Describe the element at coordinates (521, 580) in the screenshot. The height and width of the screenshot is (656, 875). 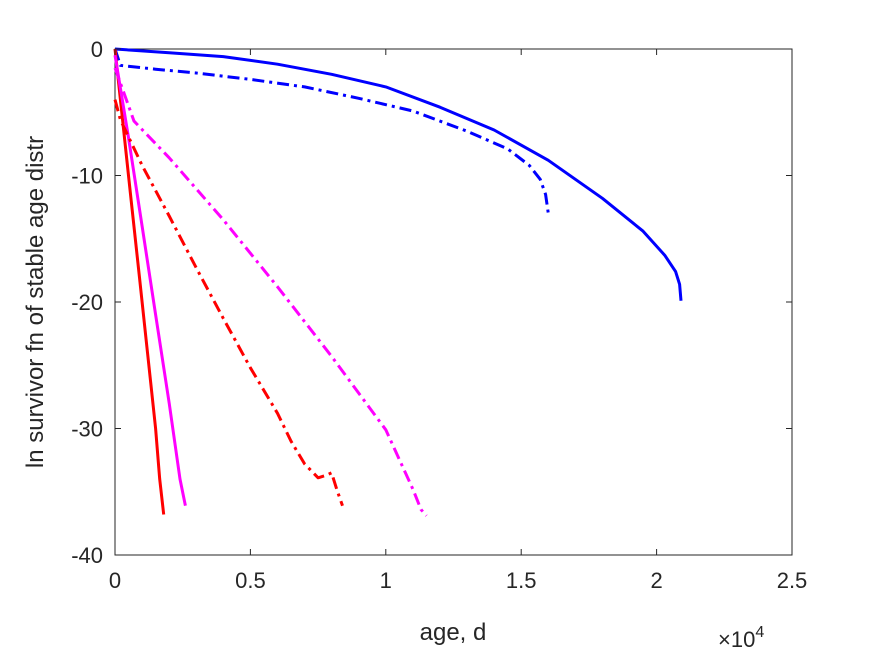
I see `x-tick-label: 1.5` at that location.